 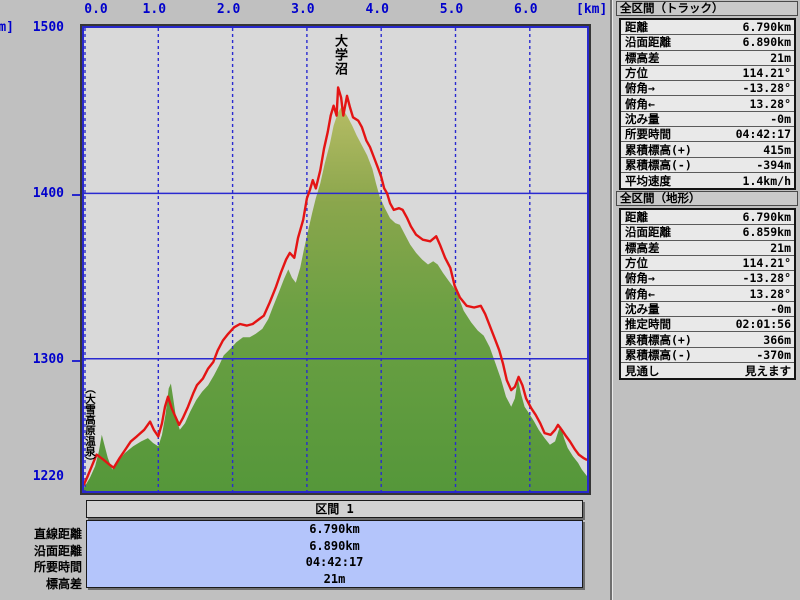 I want to click on section-label-2: 沿面距離, so click(x=57, y=551).